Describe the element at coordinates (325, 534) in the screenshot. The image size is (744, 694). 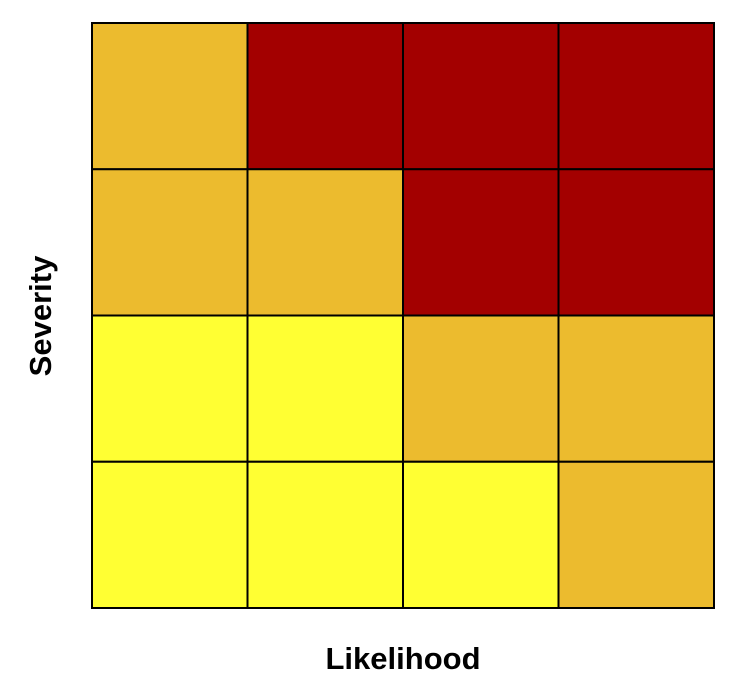
I see `heatmap-cell-r4-c2-low` at that location.